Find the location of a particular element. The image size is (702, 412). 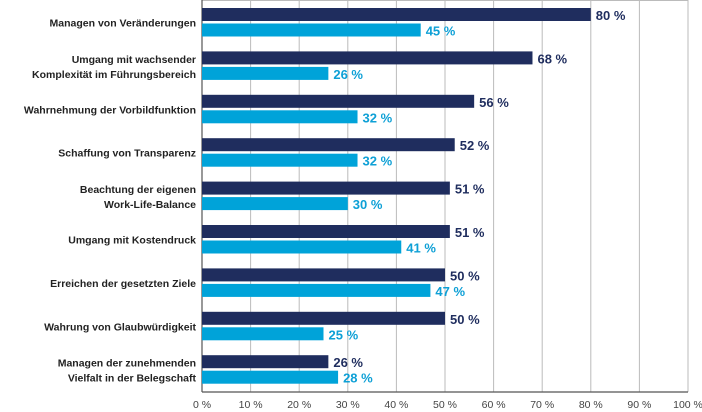

value-label: 56 % is located at coordinates (494, 102).